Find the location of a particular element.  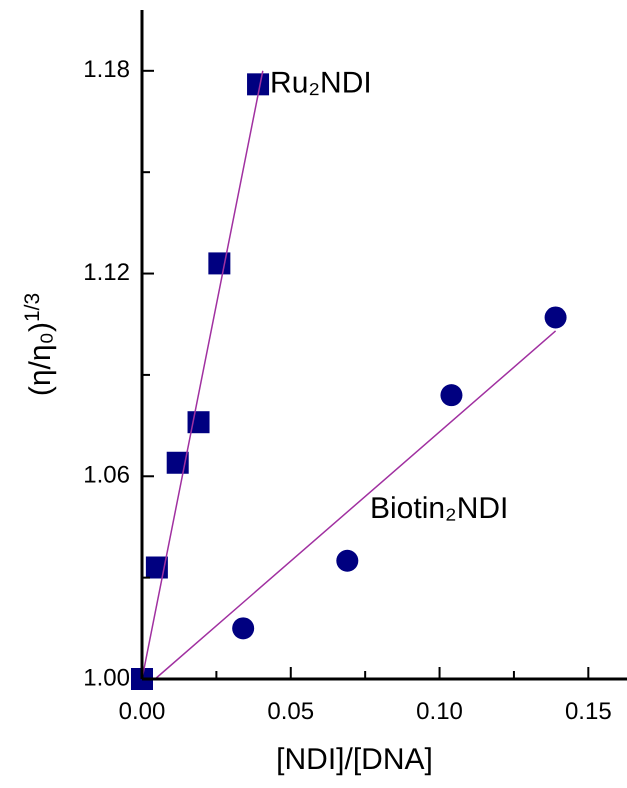

x-axis-title: [NDI]/[DNA] is located at coordinates (354, 759).